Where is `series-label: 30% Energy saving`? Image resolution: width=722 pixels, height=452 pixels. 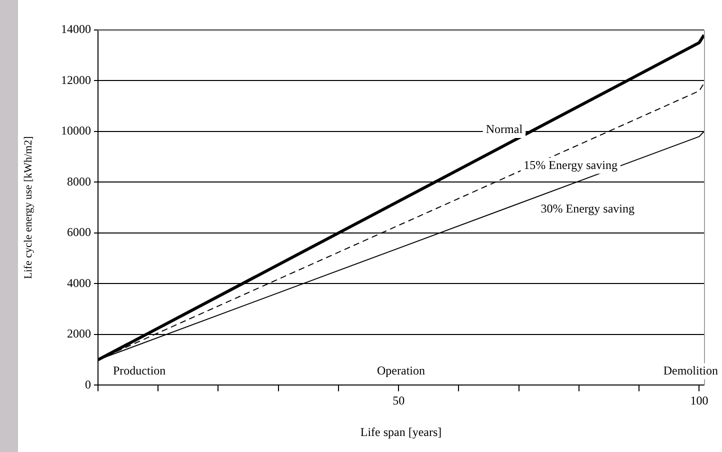
series-label: 30% Energy saving is located at coordinates (587, 209).